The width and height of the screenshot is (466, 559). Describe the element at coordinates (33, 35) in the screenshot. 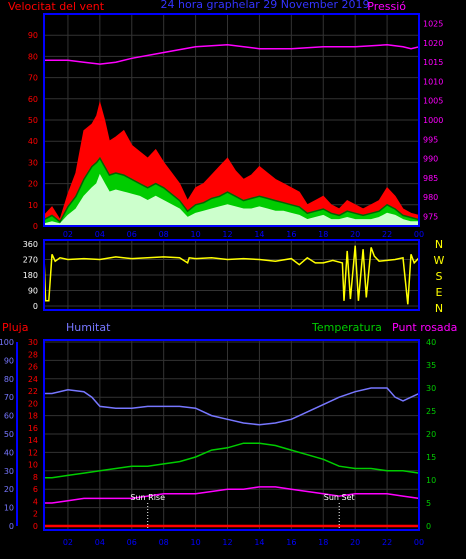

I see `wind-tick-label: 90` at that location.